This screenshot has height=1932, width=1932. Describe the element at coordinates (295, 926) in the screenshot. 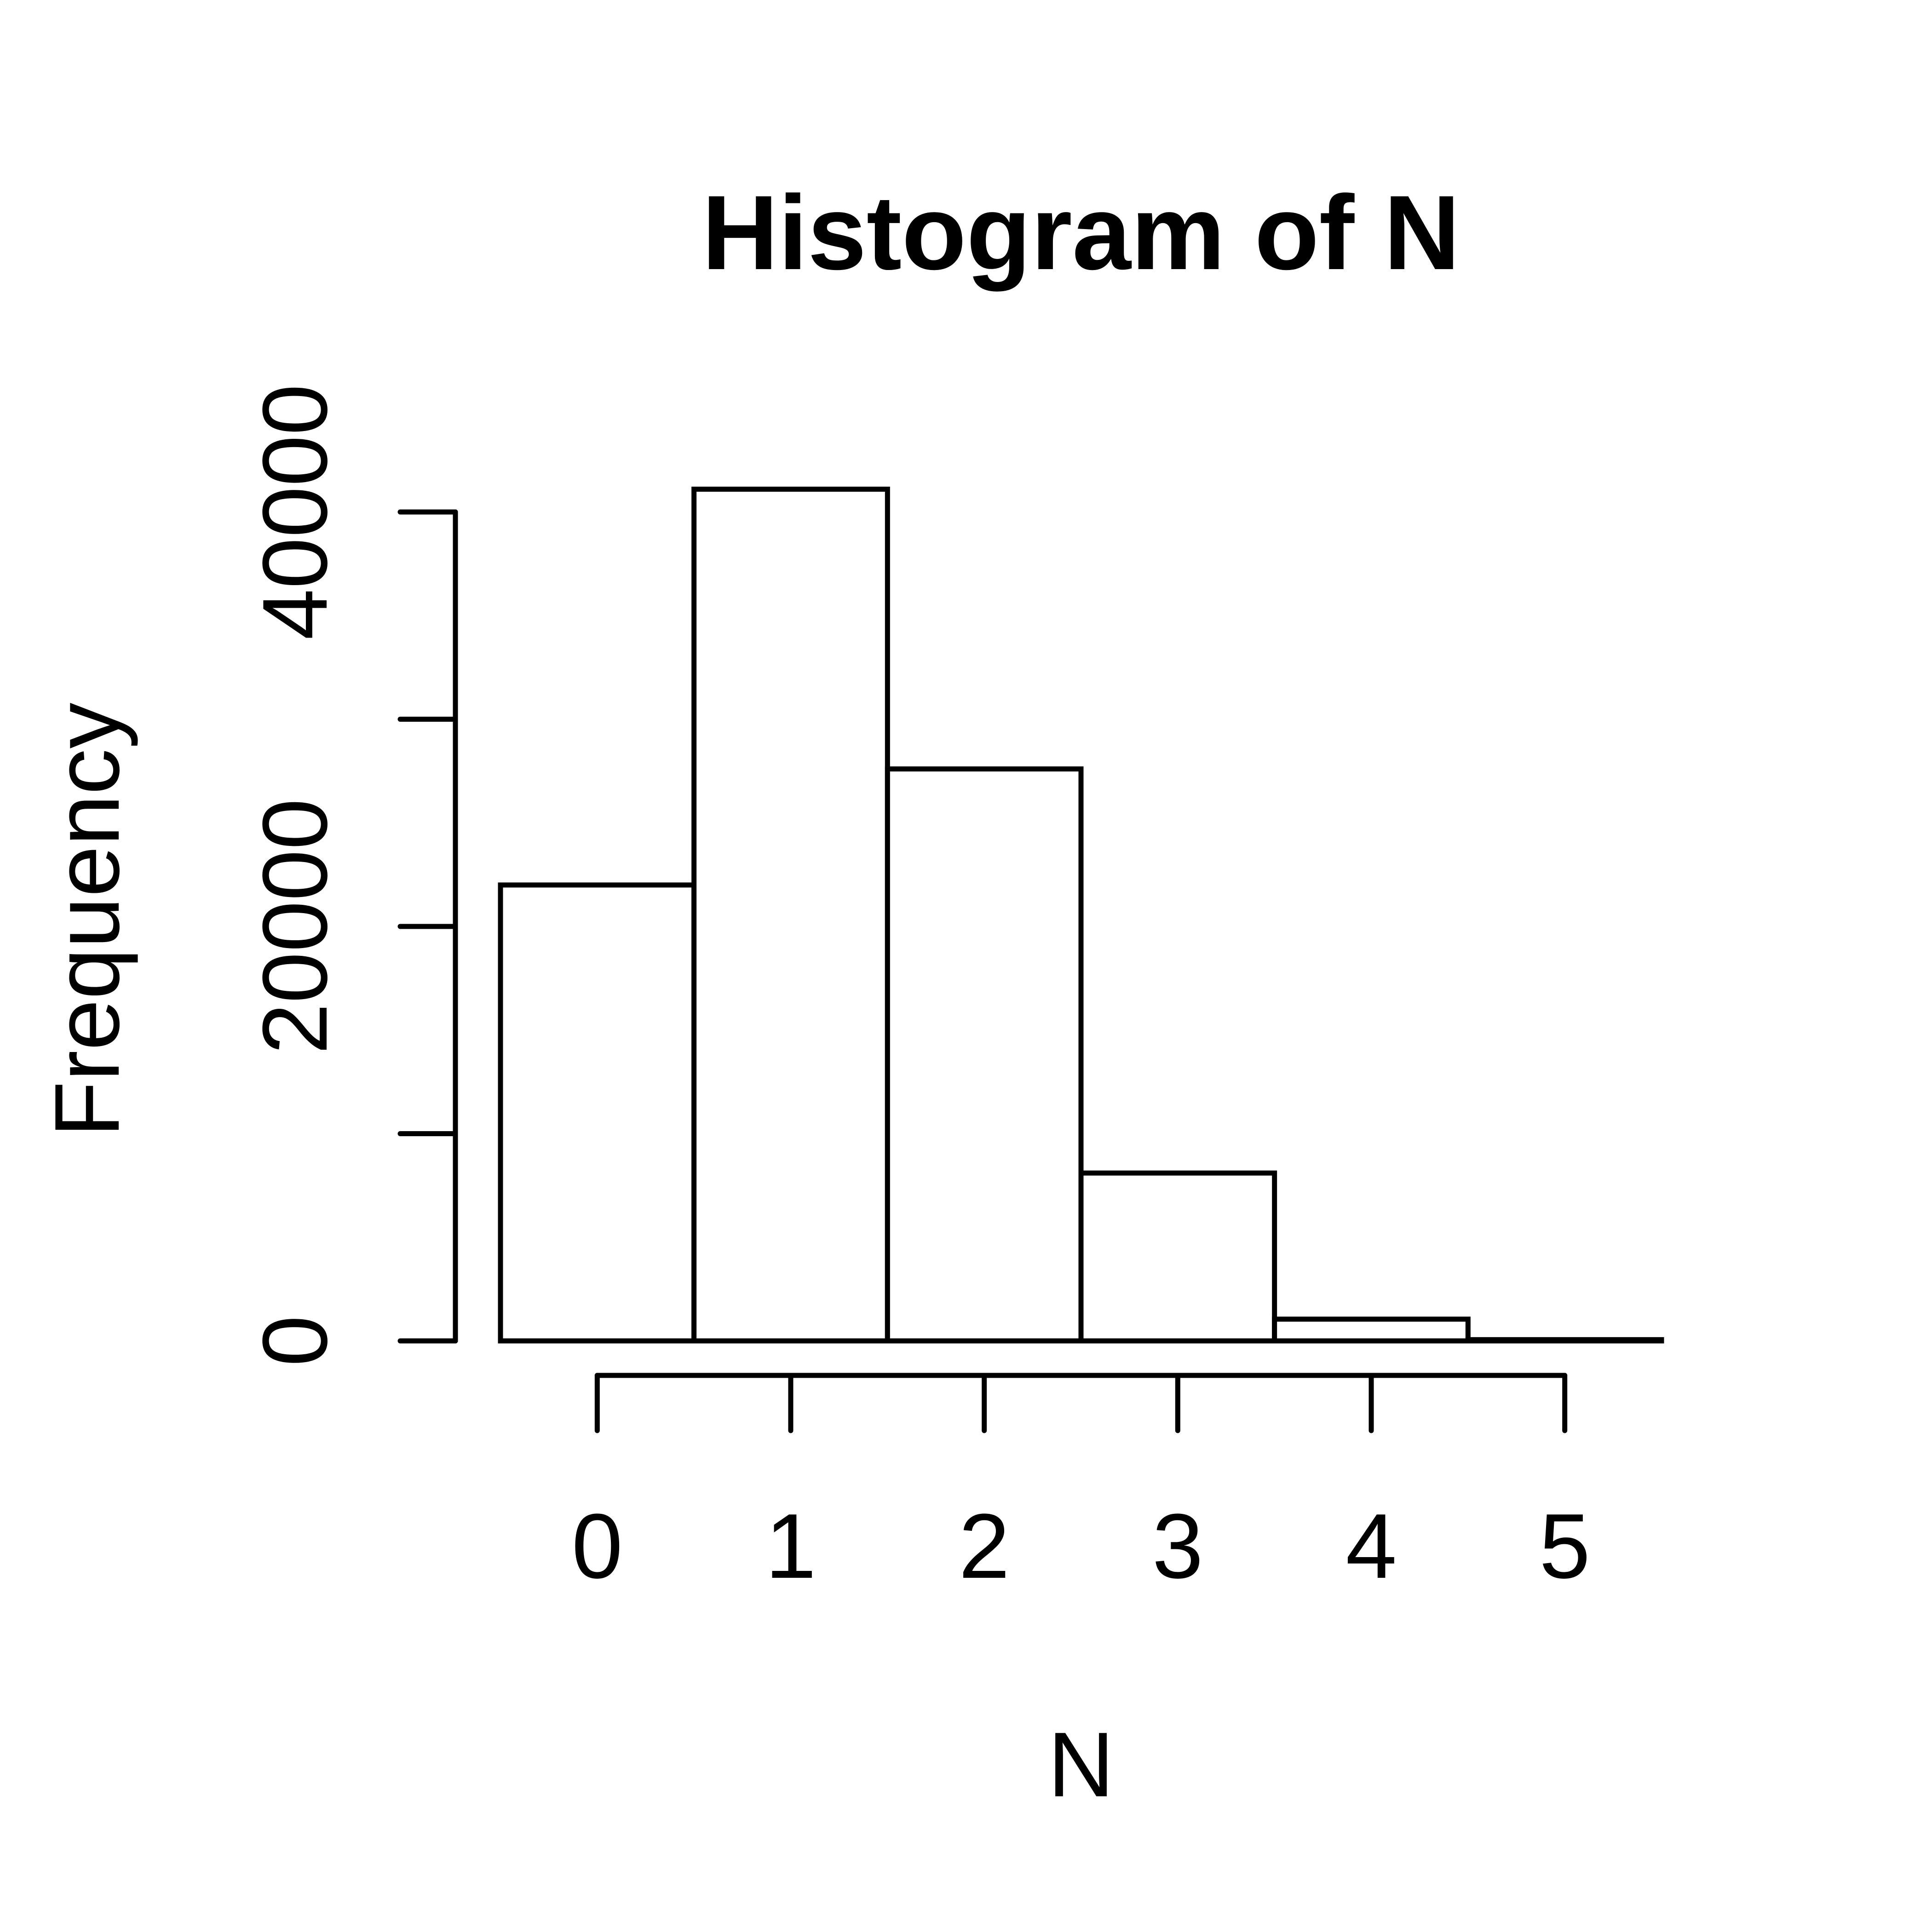

I see `y-tick-label-2: 20000` at that location.